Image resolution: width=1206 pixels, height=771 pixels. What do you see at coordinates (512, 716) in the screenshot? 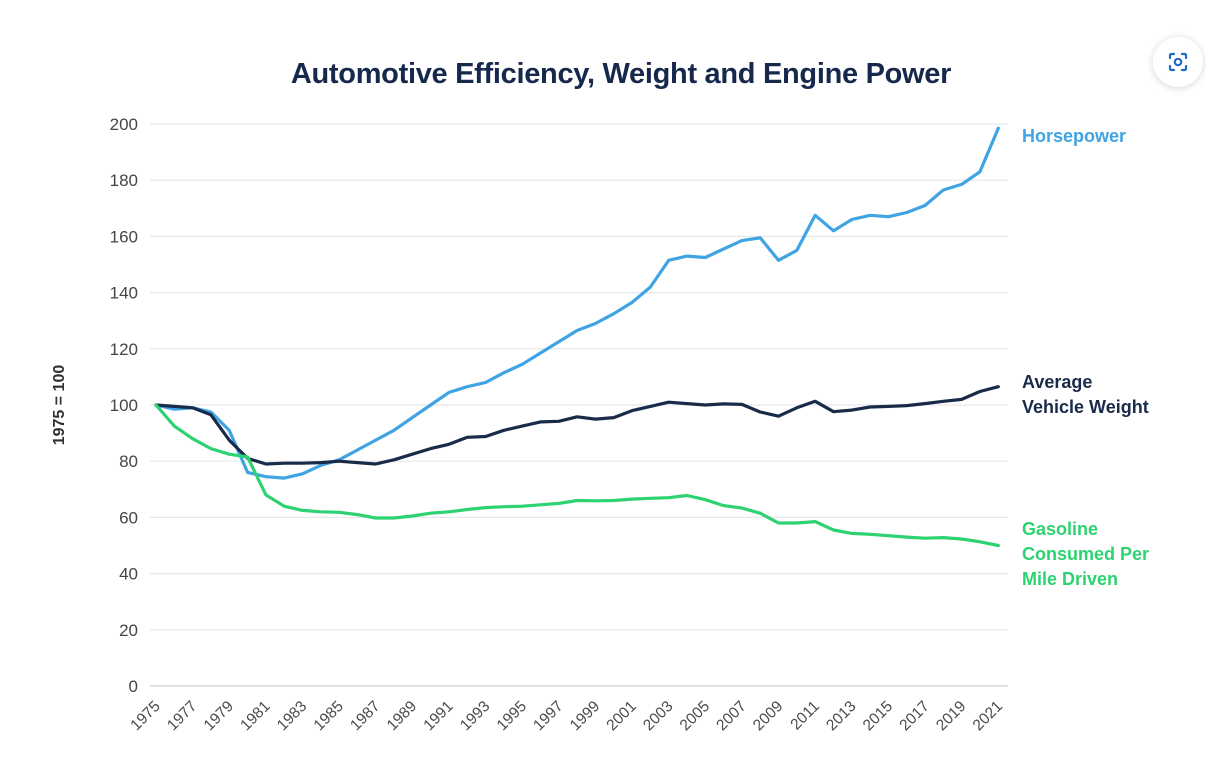
I see `x-tick-label-1995: 1995` at bounding box center [512, 716].